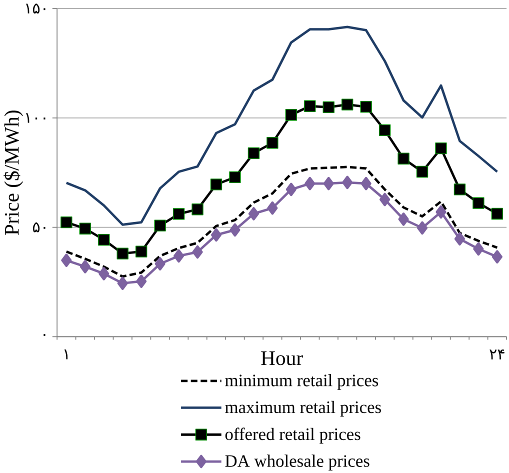 This screenshot has height=473, width=509. Describe the element at coordinates (297, 462) in the screenshot. I see `legend-label: DA wholesale prices` at that location.